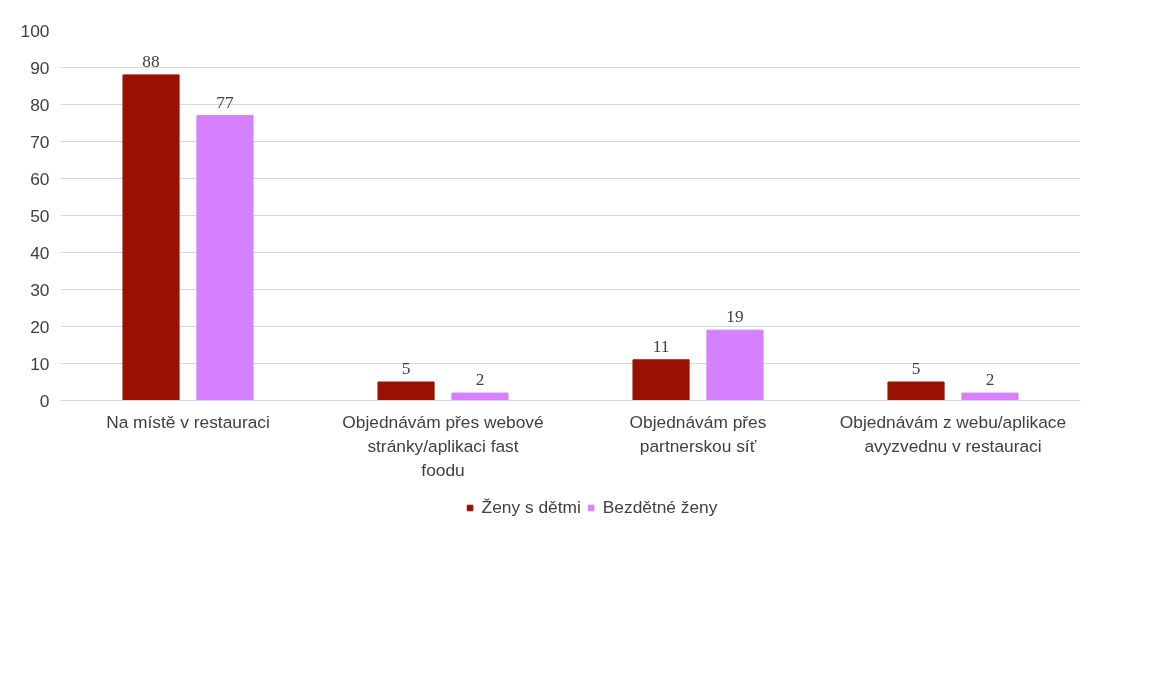 This screenshot has height=678, width=1149. What do you see at coordinates (40, 67) in the screenshot?
I see `y-tick-label: 90` at bounding box center [40, 67].